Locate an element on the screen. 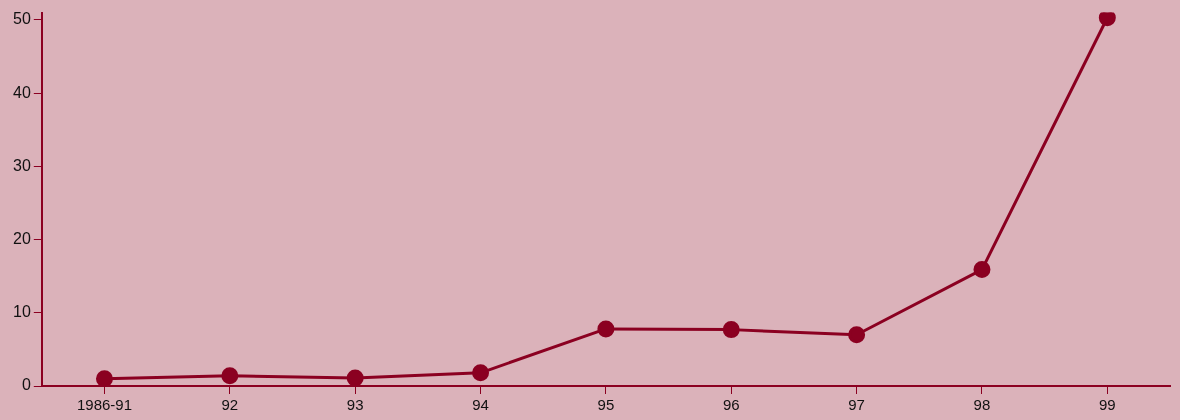 The width and height of the screenshot is (1180, 420). y-tick-label: 10 is located at coordinates (22, 312).